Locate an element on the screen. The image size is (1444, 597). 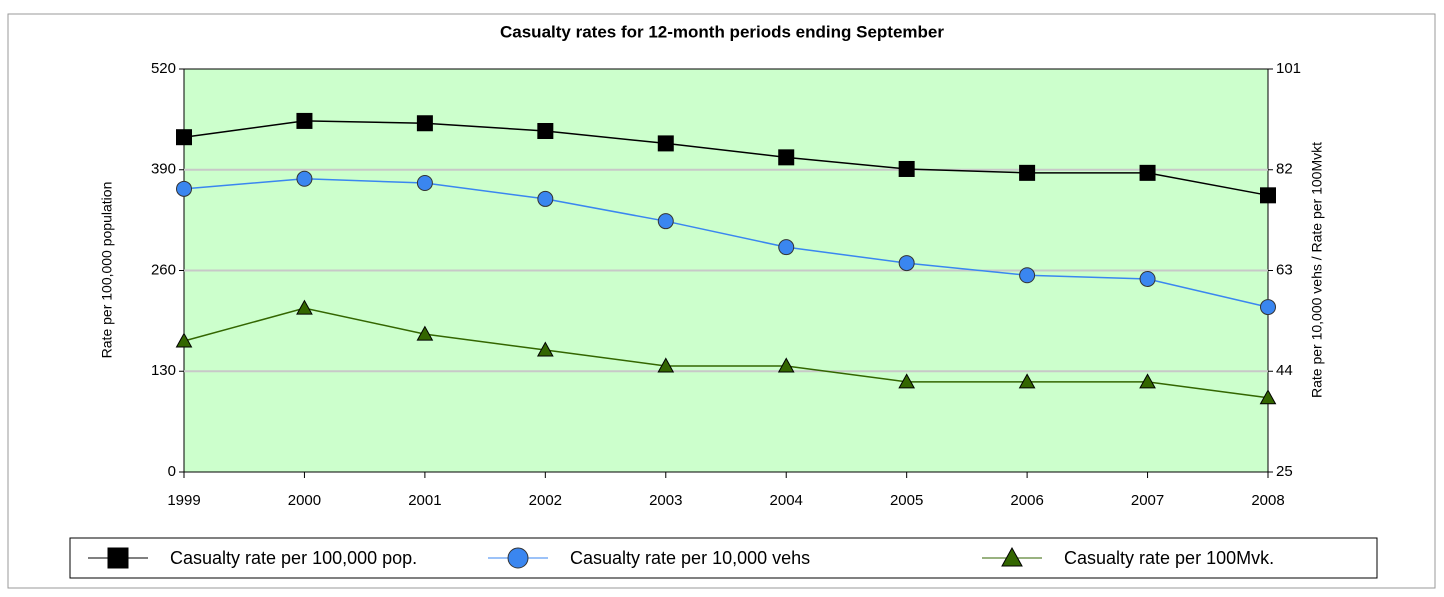
y2-axis-label: Rate per 10,000 vehs / Rate per 100Mvkt is located at coordinates (1317, 270).